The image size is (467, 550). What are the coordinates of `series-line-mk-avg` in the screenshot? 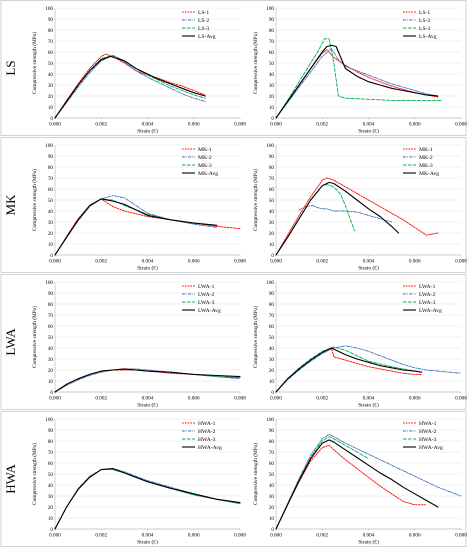 It's located at (337, 218).